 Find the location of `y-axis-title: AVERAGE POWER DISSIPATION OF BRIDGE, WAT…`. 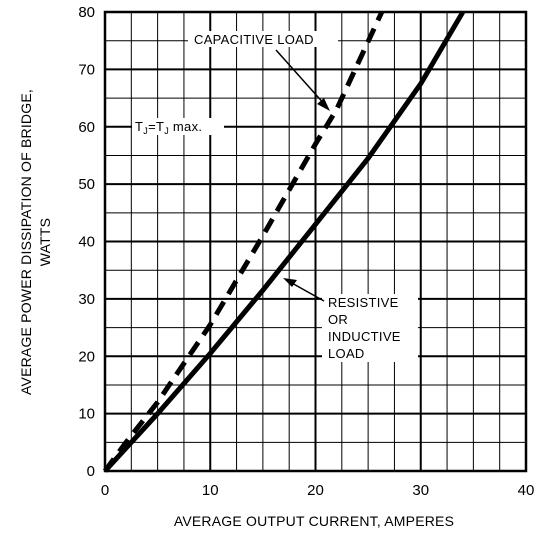

y-axis-title: AVERAGE POWER DISSIPATION OF BRIDGE, WAT… is located at coordinates (35, 242).